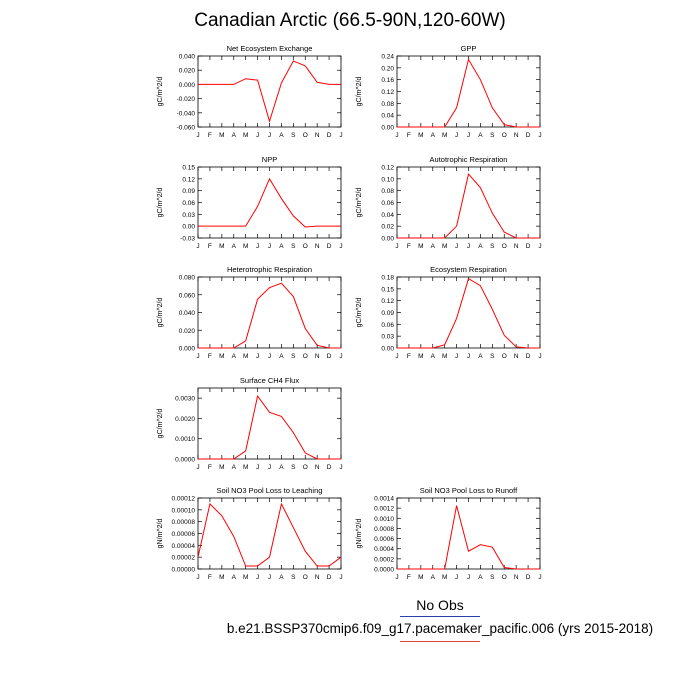 The image size is (700, 700). I want to click on x-tick-label: D, so click(329, 577).